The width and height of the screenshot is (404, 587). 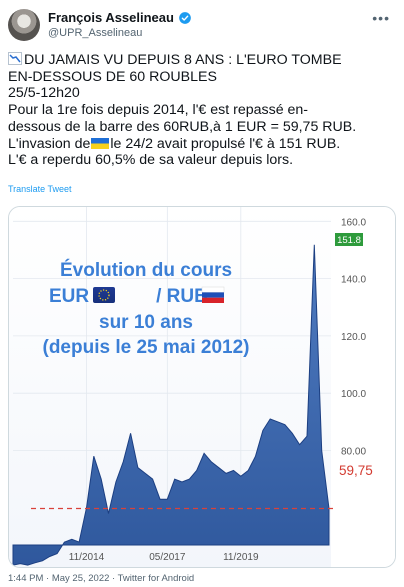 What do you see at coordinates (353, 451) in the screenshot?
I see `y-tick-label: 80.00` at bounding box center [353, 451].